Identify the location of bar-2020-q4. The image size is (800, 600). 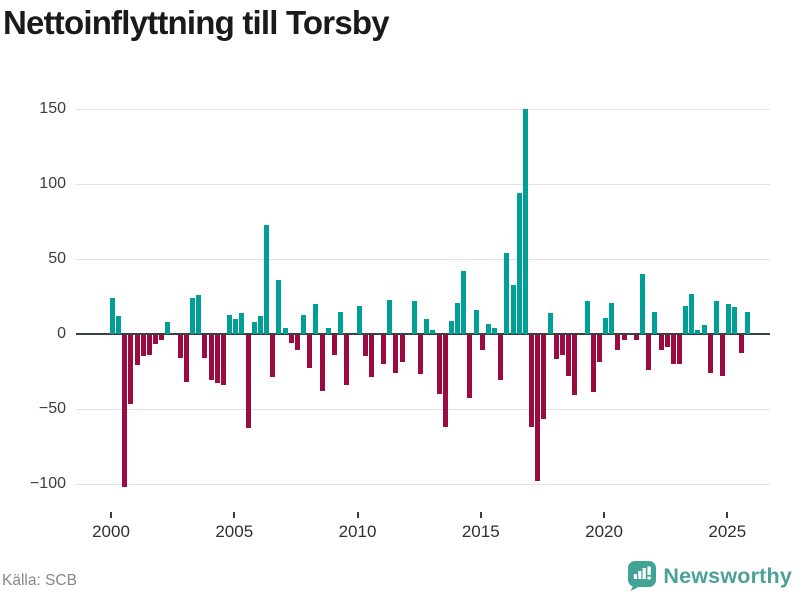
(624, 337).